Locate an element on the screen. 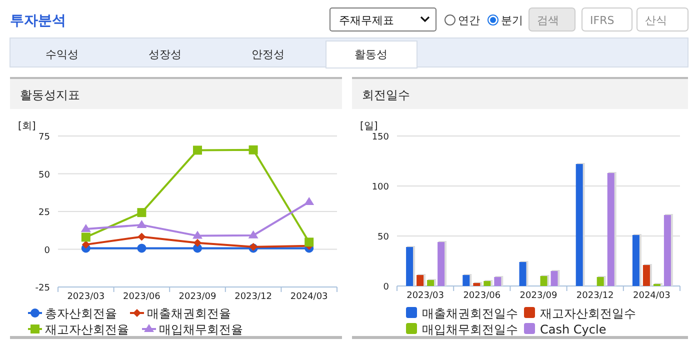  text: 연간 is located at coordinates (469, 20).